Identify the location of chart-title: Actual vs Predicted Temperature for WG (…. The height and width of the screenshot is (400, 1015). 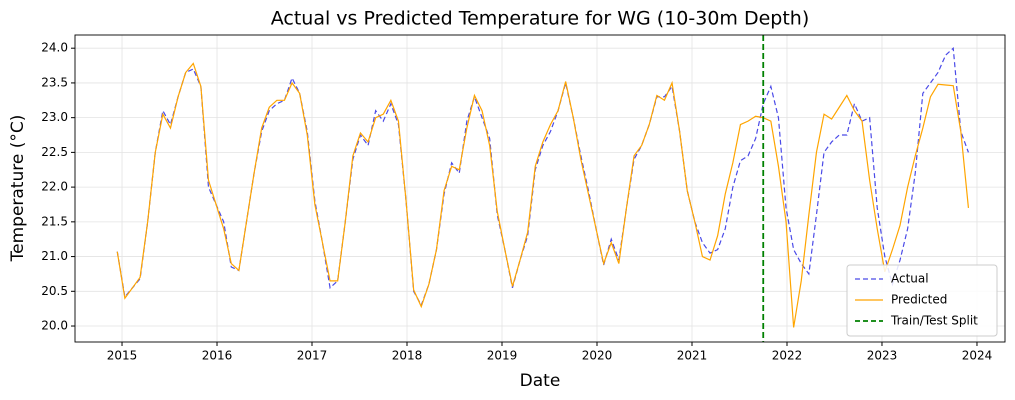
(540, 19).